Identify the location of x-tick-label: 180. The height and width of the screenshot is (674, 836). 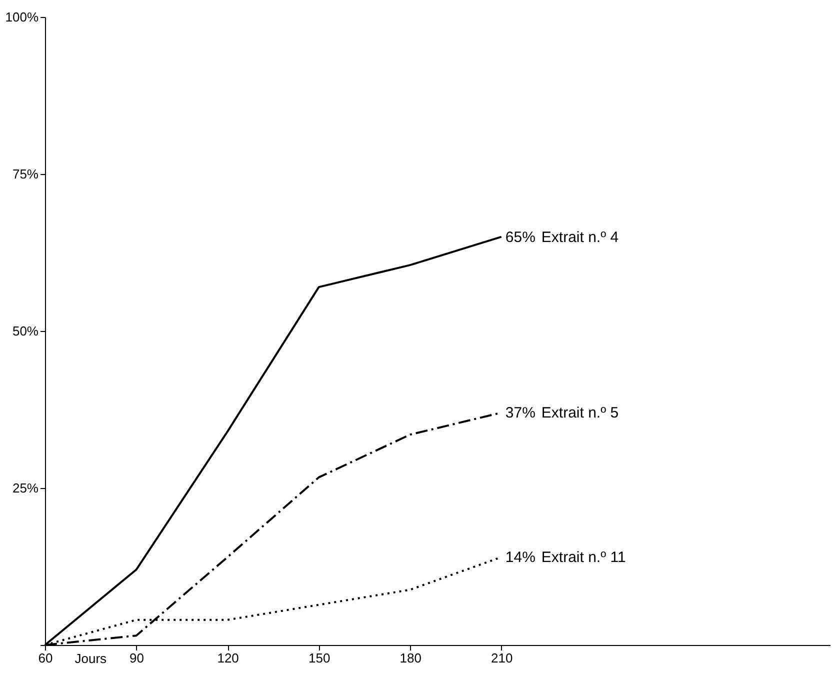
(411, 658).